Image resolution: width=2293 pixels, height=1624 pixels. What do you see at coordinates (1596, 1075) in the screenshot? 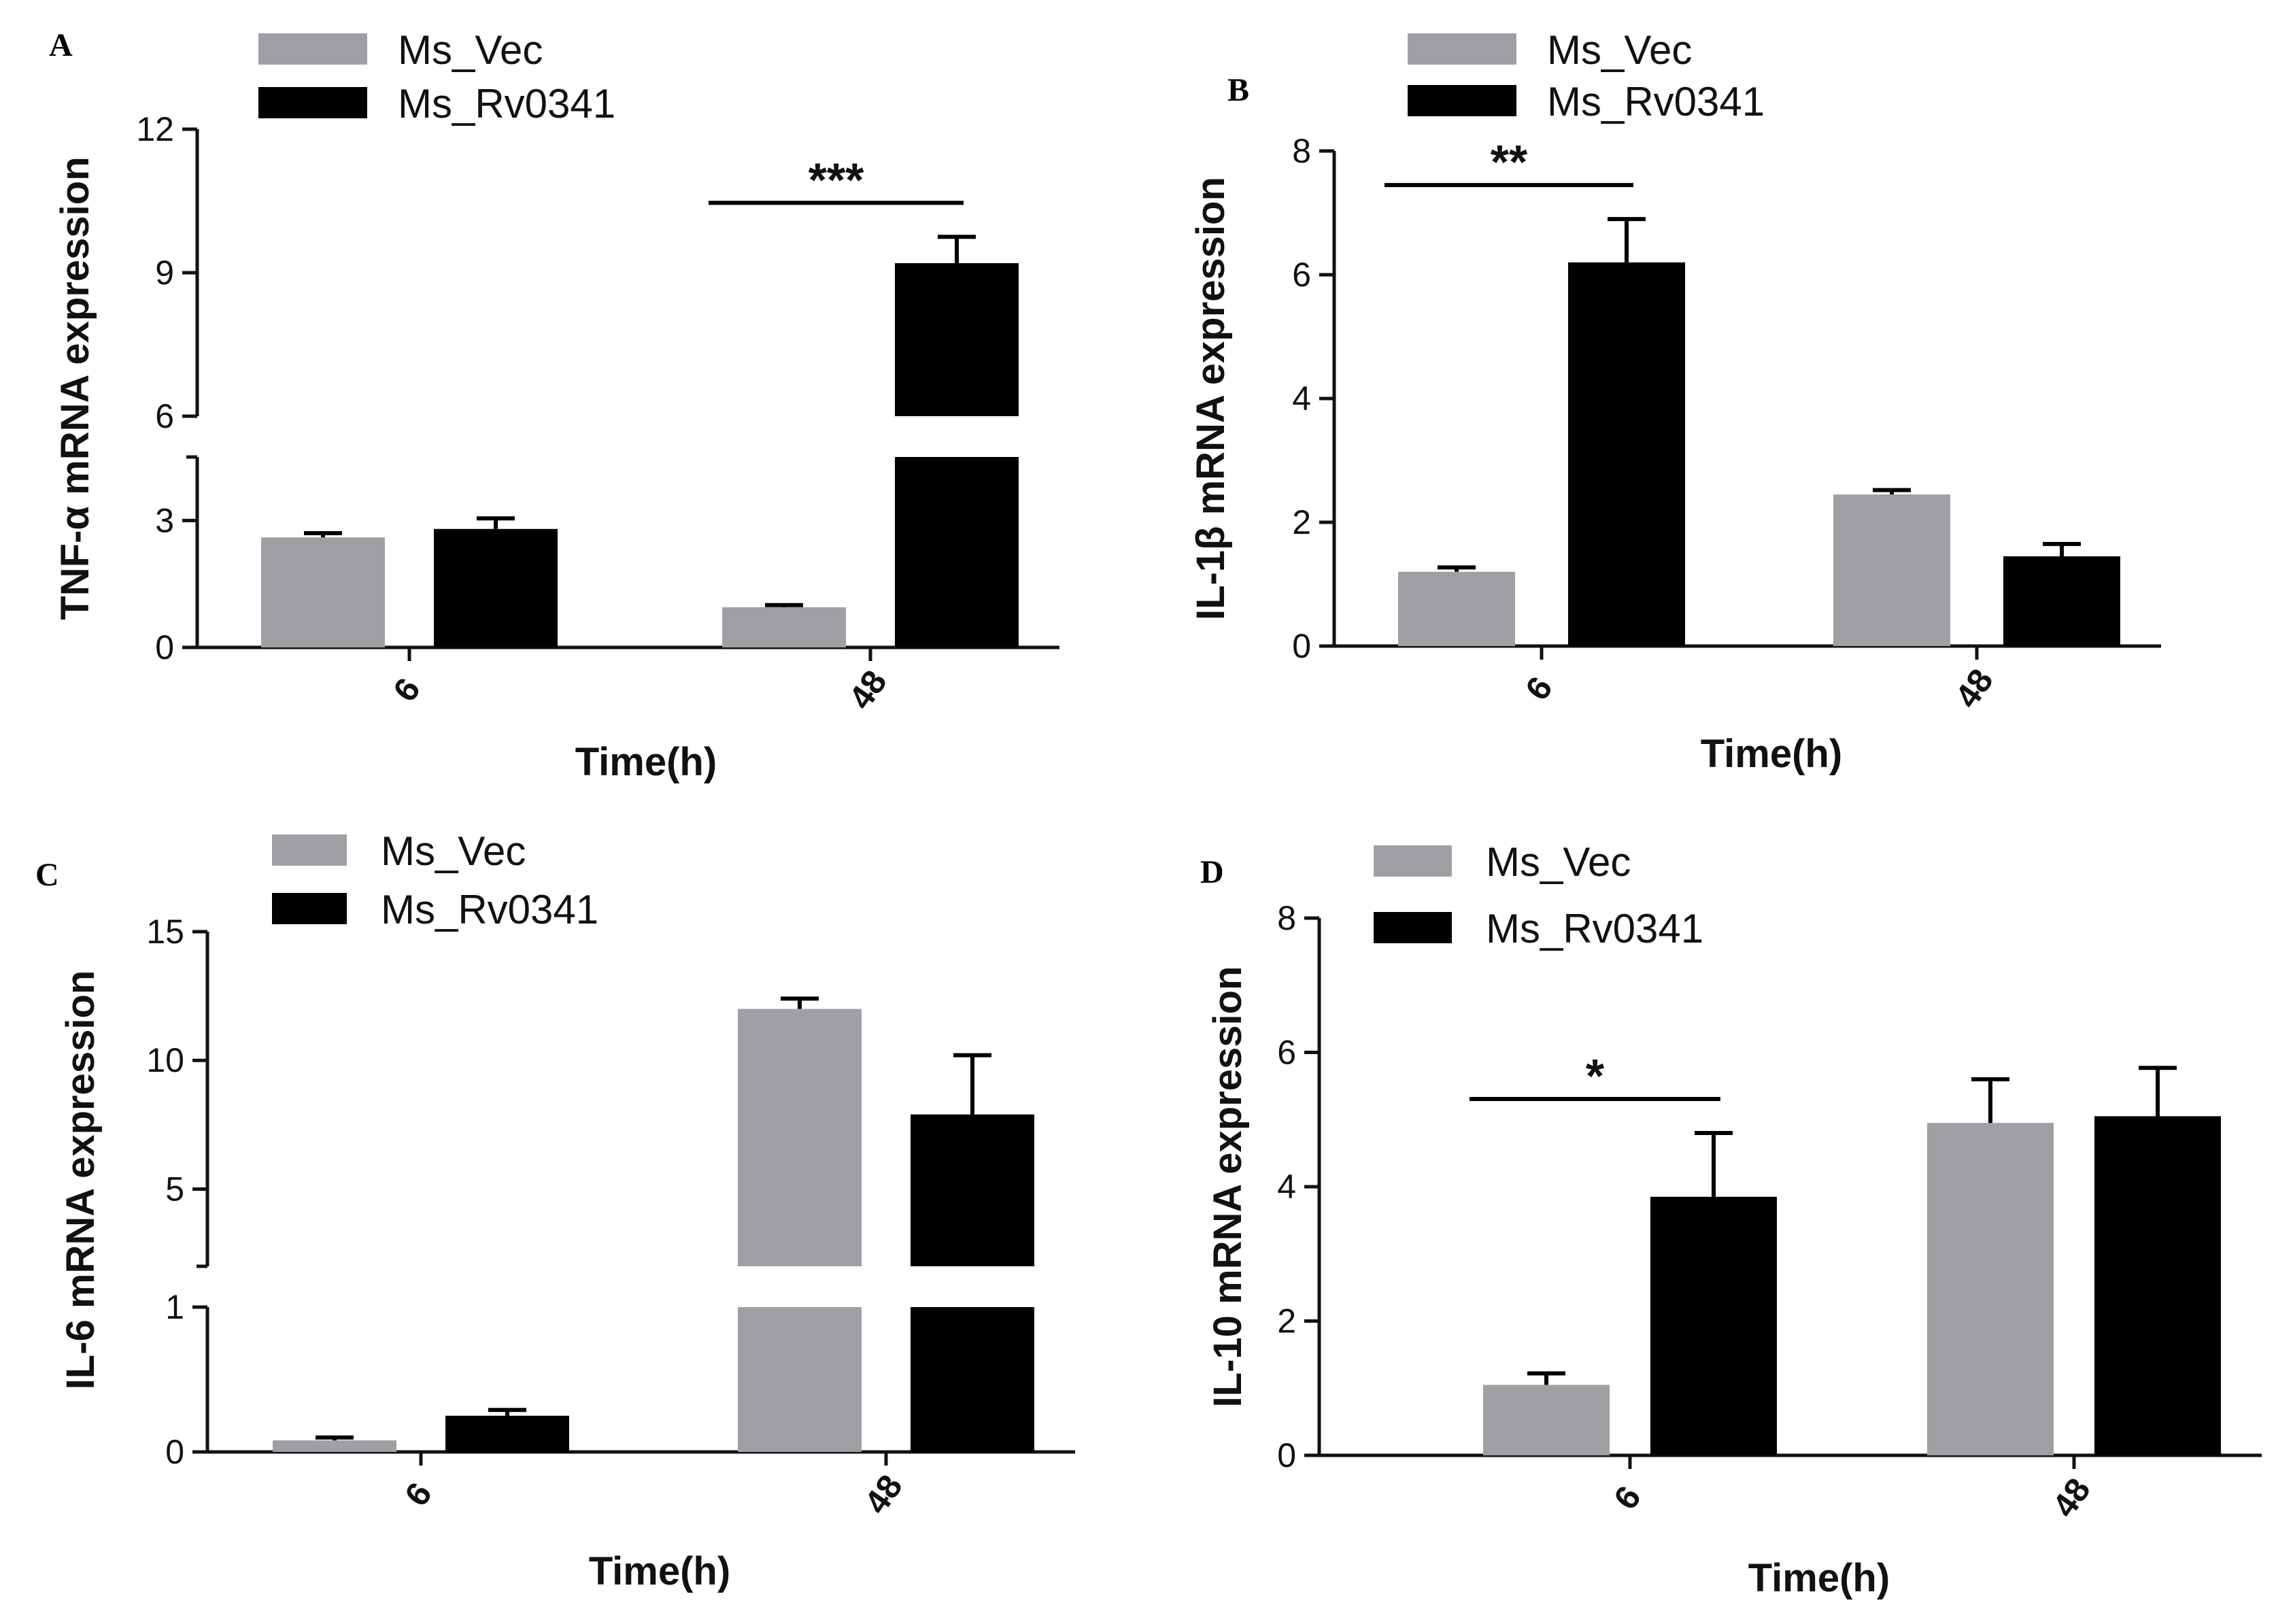
I see `significance-label: *` at bounding box center [1596, 1075].